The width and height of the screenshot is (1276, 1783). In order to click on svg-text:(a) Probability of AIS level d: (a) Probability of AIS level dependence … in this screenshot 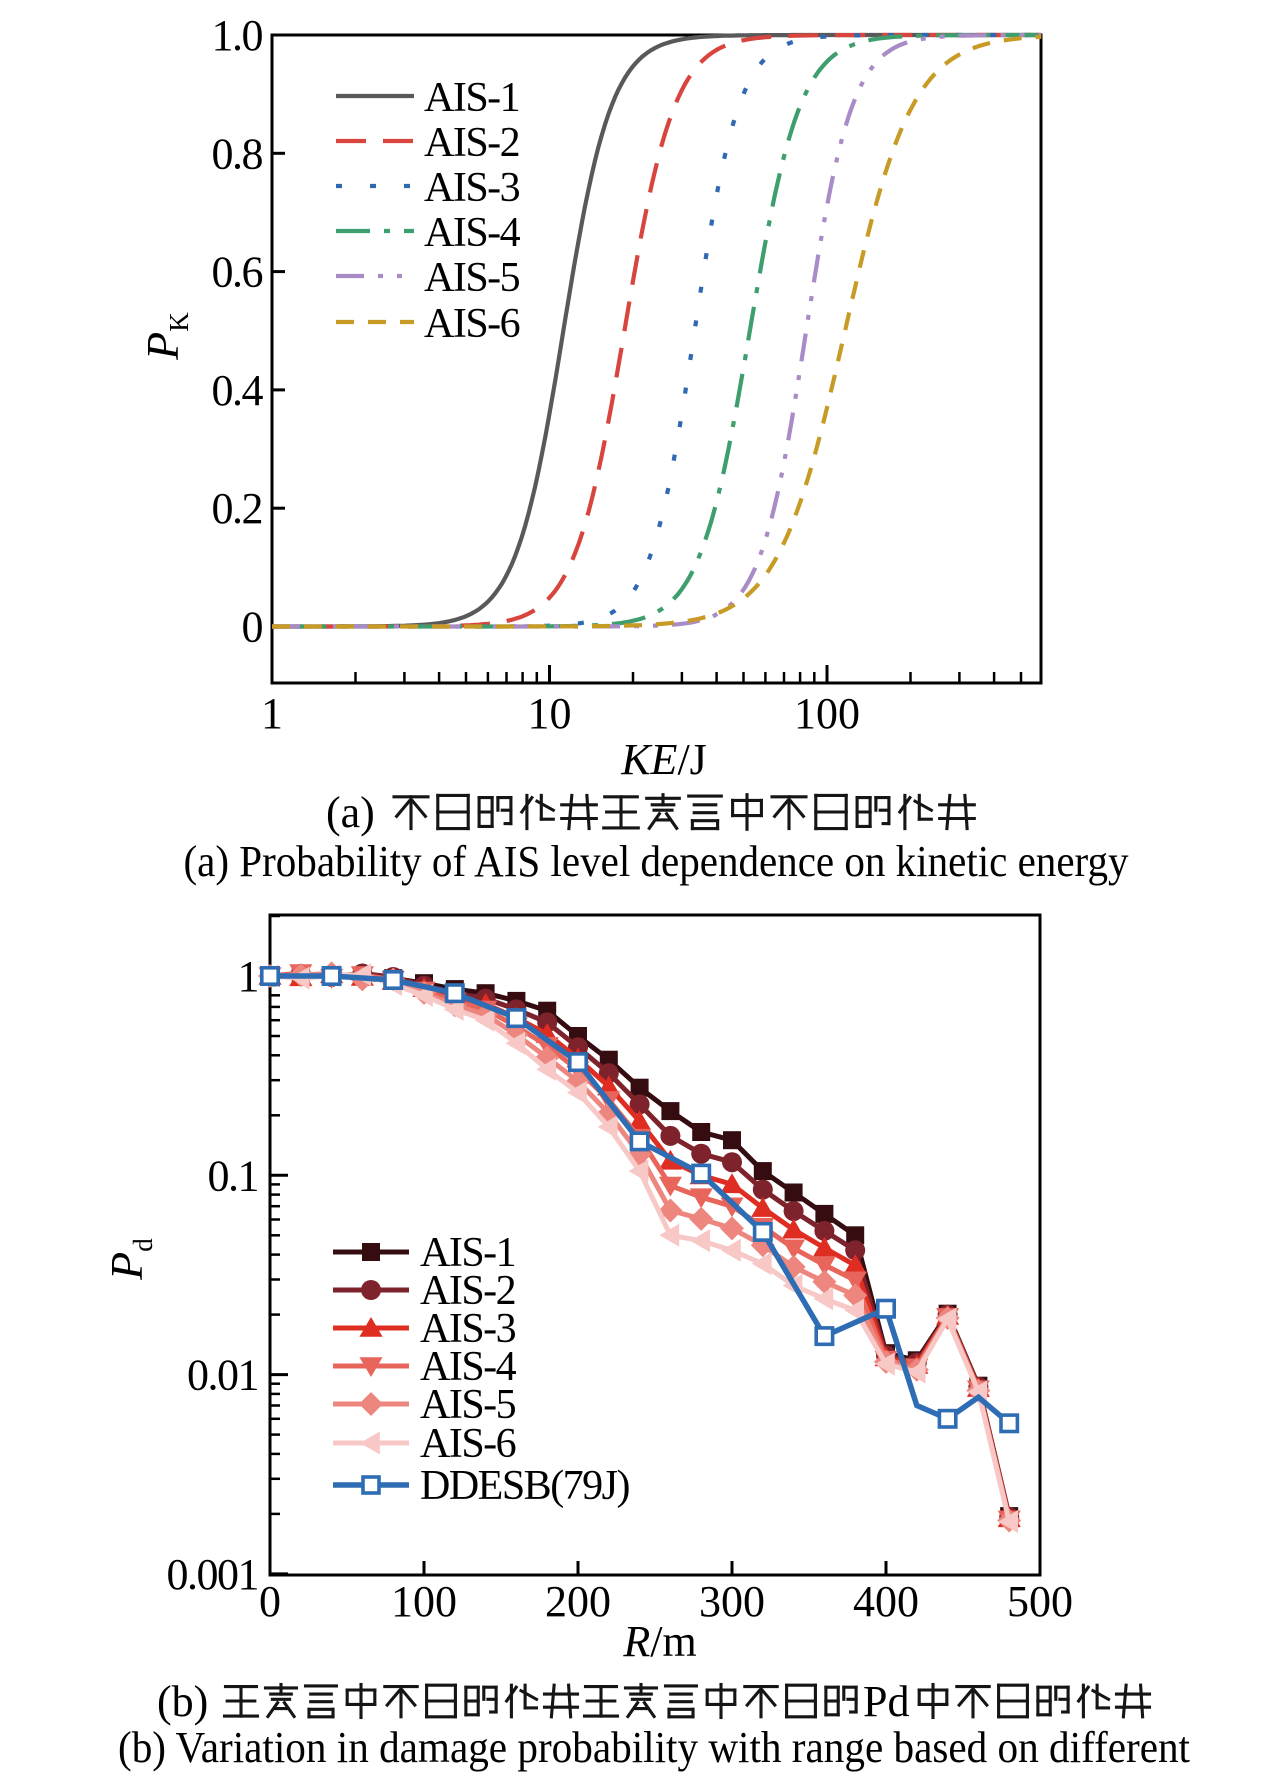, I will do `click(656, 861)`.